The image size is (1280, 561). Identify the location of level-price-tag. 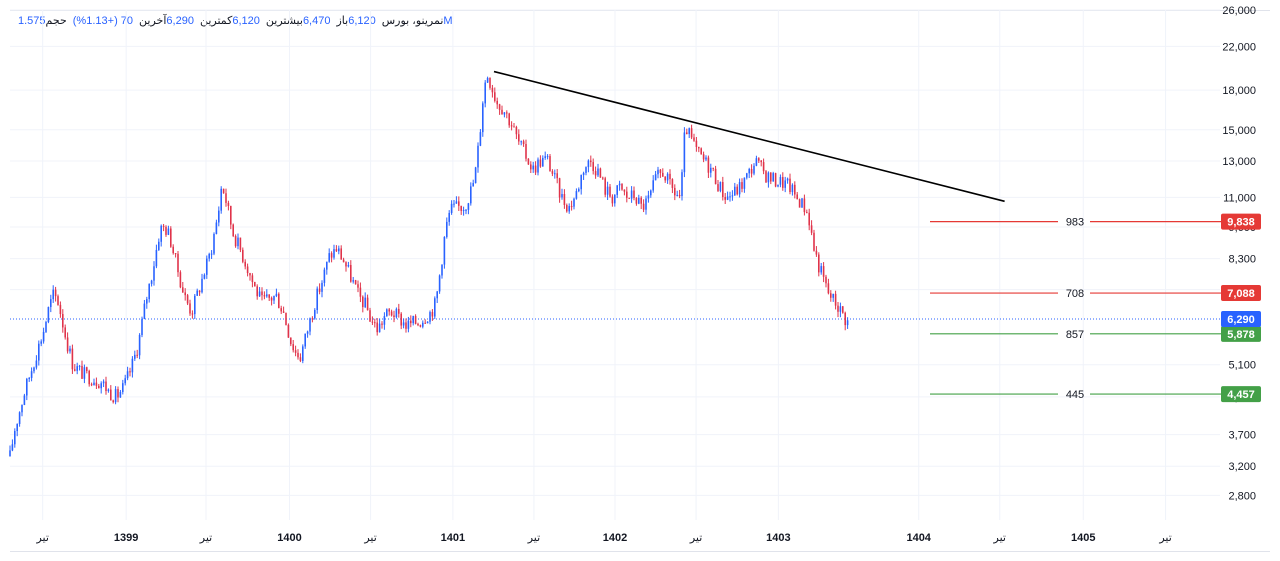
(1241, 221).